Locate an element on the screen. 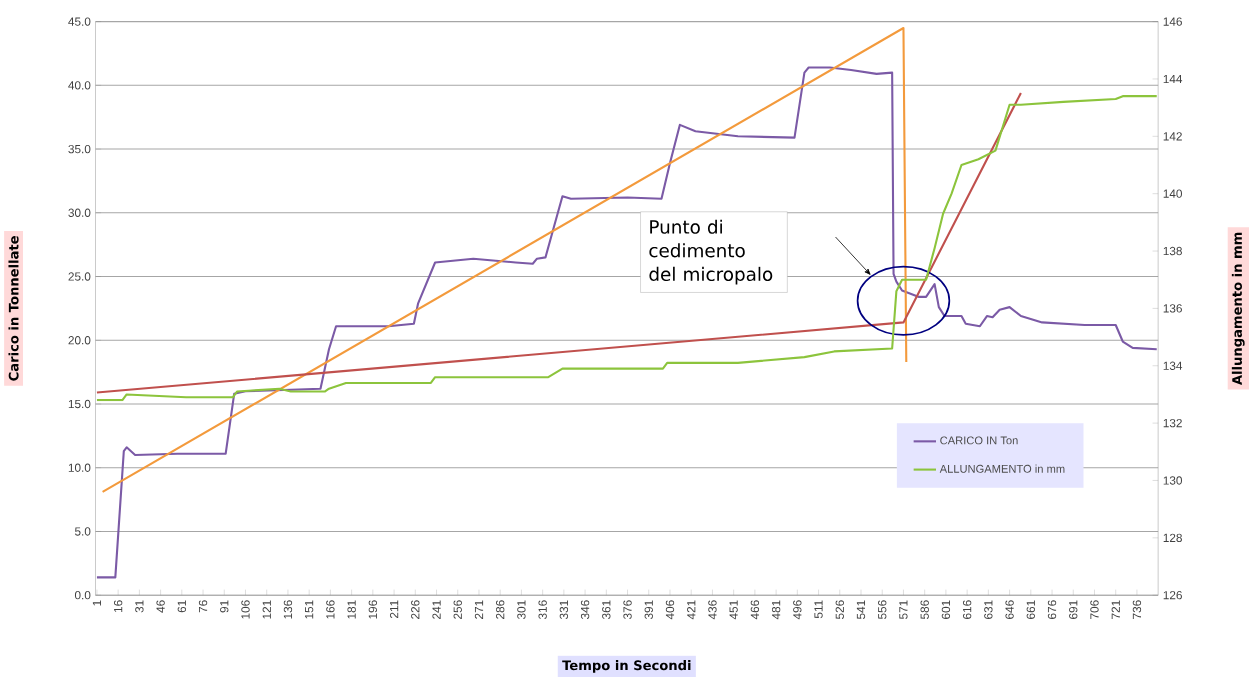 Image resolution: width=1249 pixels, height=677 pixels. y-tick-label: 45.0 is located at coordinates (79, 21).